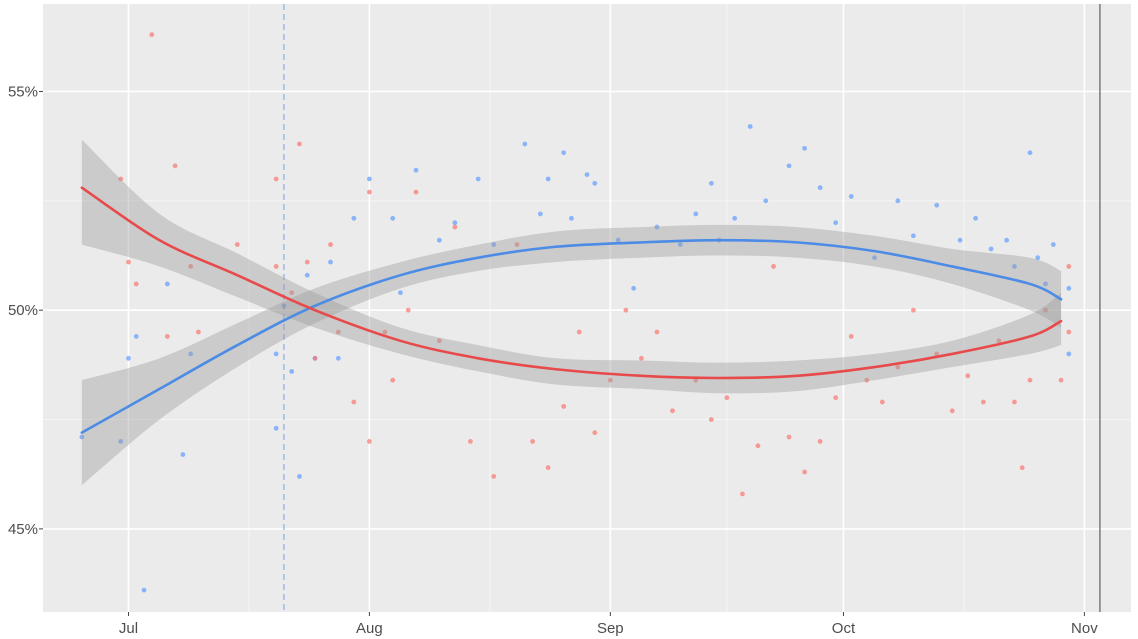 This screenshot has width=1138, height=639. I want to click on y-axis: 45% 50% 55%, so click(25, 310).